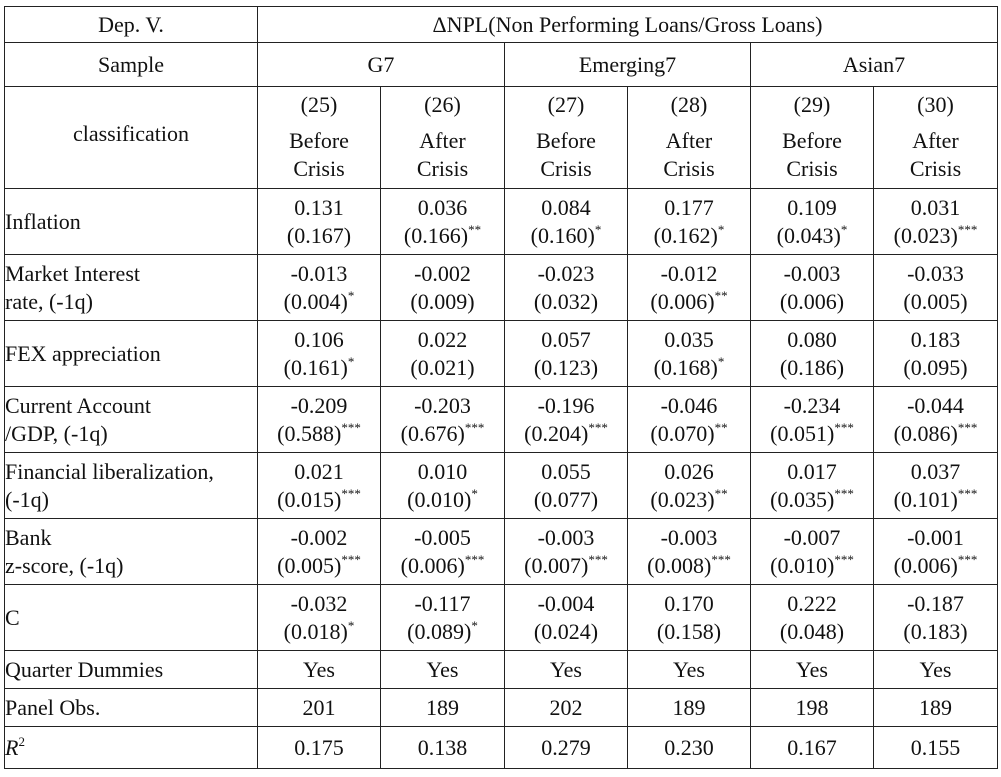 Image resolution: width=1001 pixels, height=777 pixels. I want to click on standard-error: (0.086), so click(925, 433).